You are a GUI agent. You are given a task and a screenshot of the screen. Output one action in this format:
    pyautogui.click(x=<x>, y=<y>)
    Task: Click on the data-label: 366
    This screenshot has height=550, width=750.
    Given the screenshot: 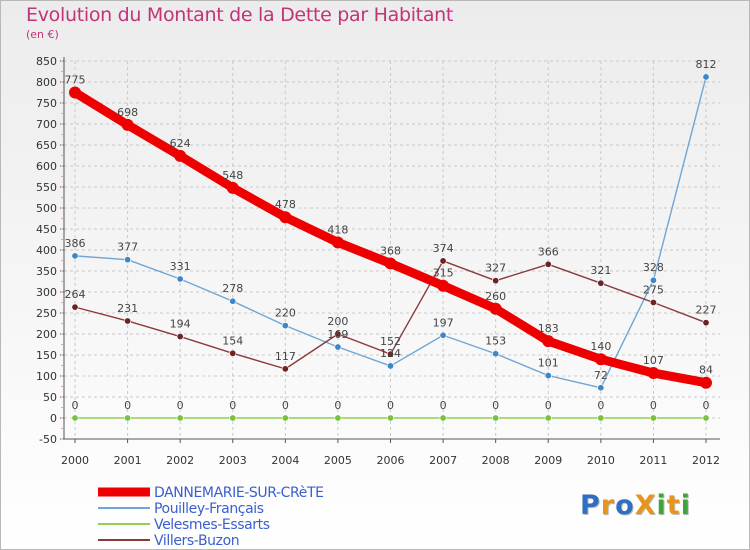 What is the action you would take?
    pyautogui.click(x=548, y=251)
    